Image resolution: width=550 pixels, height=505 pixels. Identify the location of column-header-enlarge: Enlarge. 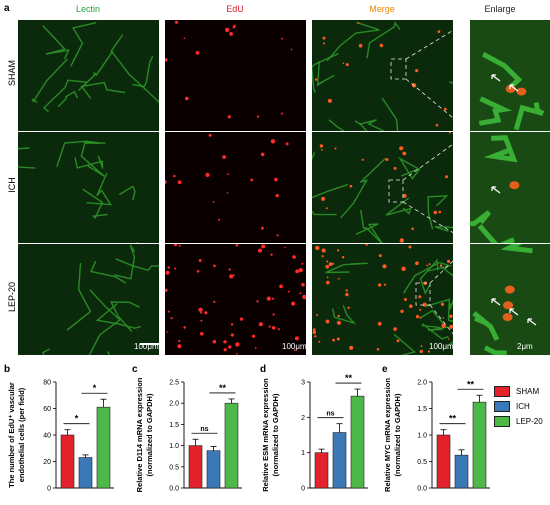
(500, 9).